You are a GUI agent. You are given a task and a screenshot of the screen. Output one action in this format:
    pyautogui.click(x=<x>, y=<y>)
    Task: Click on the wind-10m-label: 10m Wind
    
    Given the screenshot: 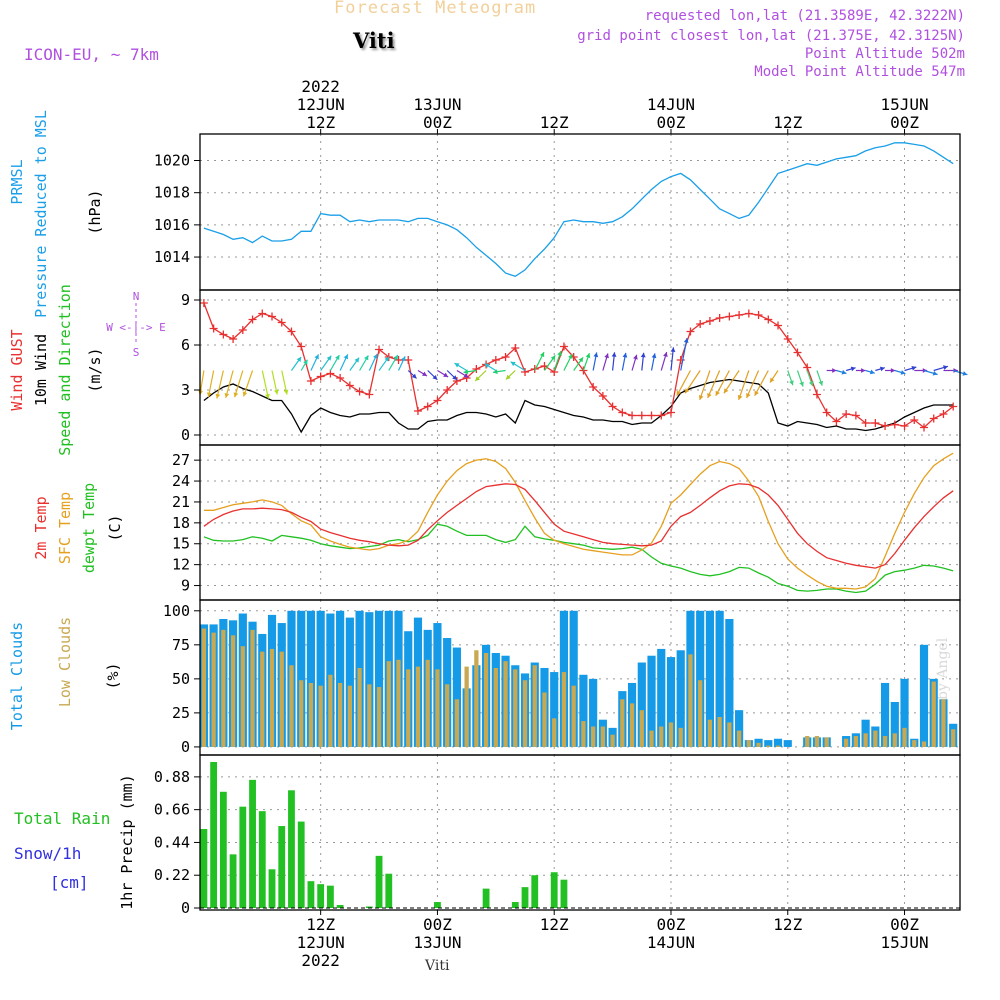 What is the action you would take?
    pyautogui.click(x=41, y=370)
    